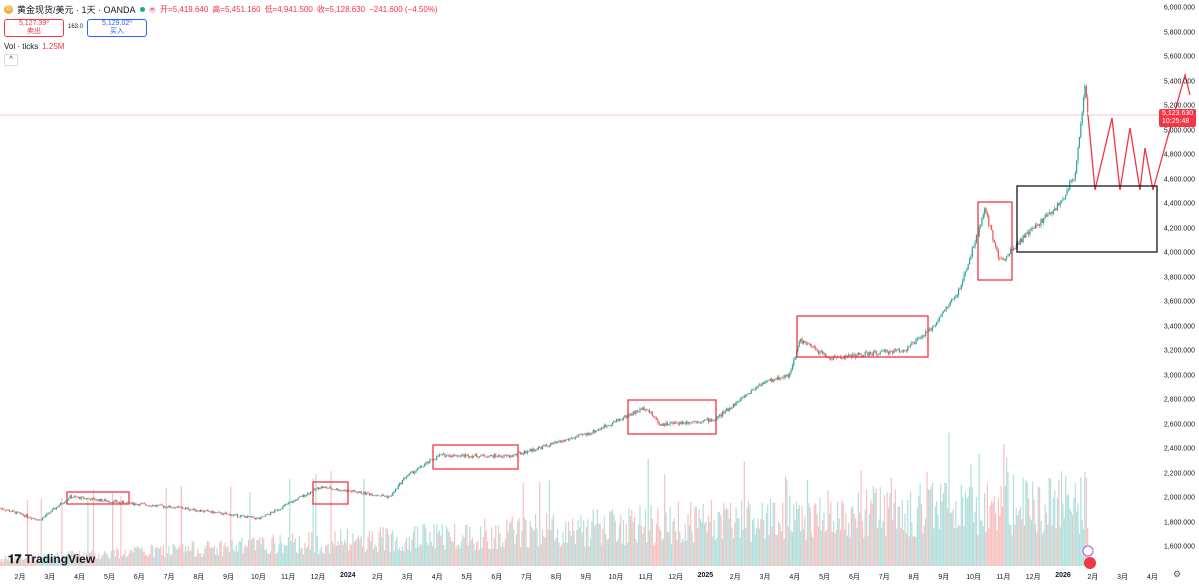 The height and width of the screenshot is (587, 1199). I want to click on time-tick: 2月, so click(1093, 577).